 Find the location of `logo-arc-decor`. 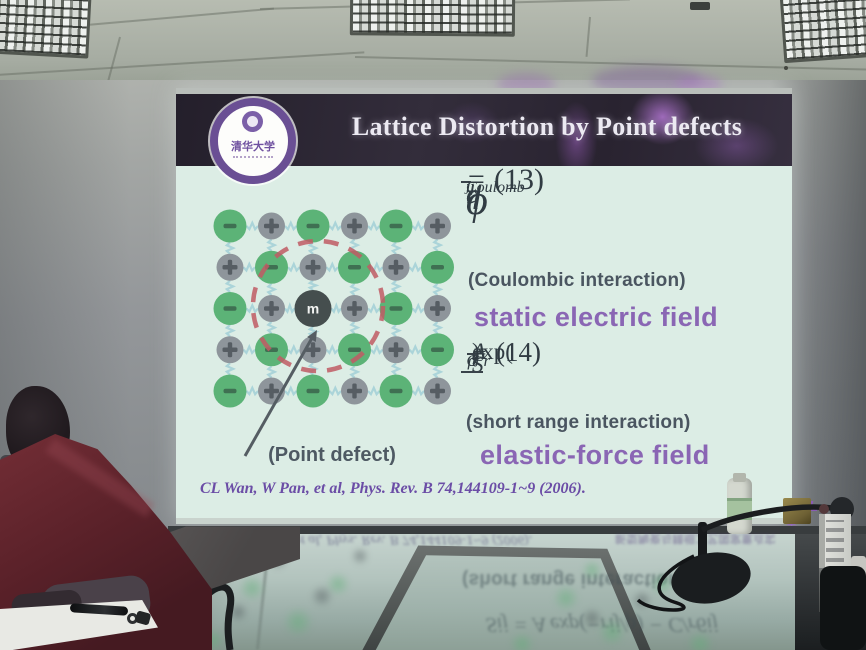

logo-arc-decor is located at coordinates (253, 157).